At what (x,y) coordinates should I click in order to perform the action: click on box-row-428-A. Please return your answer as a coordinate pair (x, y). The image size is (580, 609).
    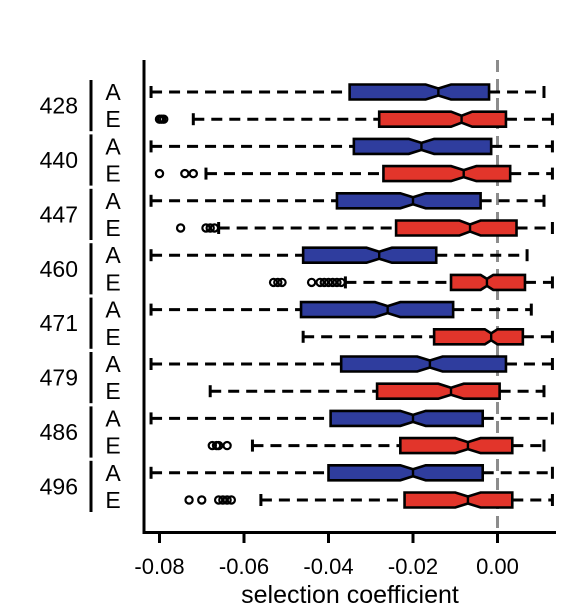
    Looking at the image, I should click on (347, 92).